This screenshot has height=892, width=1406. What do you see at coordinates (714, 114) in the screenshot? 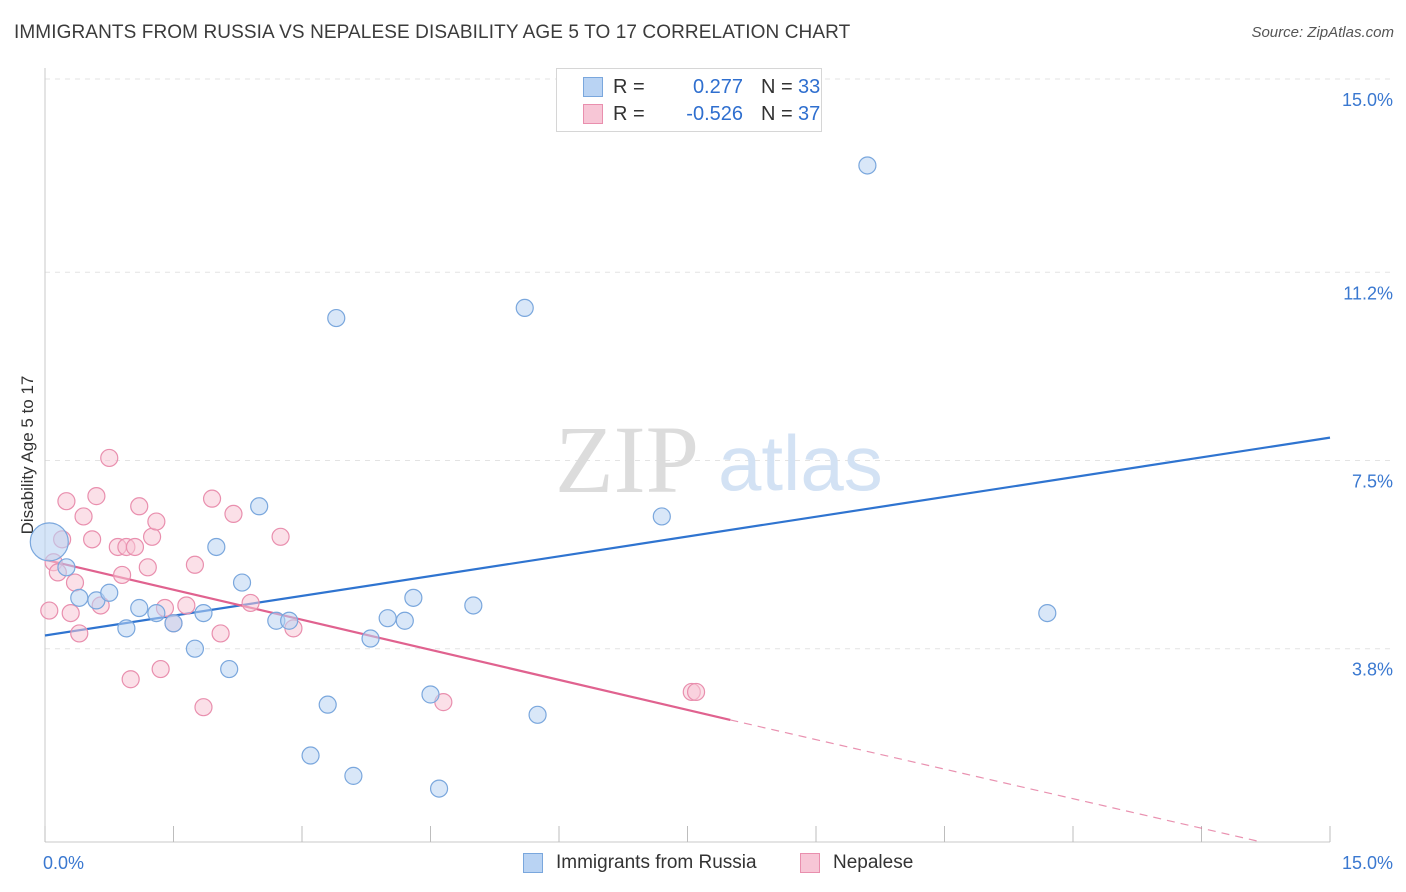
I see `r-value: -0.526` at bounding box center [714, 114].